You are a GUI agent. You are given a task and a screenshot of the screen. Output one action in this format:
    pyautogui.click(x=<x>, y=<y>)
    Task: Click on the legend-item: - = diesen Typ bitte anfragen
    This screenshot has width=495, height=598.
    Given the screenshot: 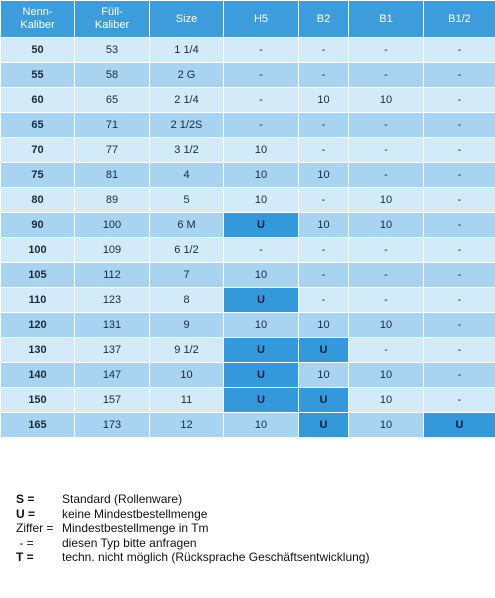 What is the action you would take?
    pyautogui.click(x=192, y=543)
    